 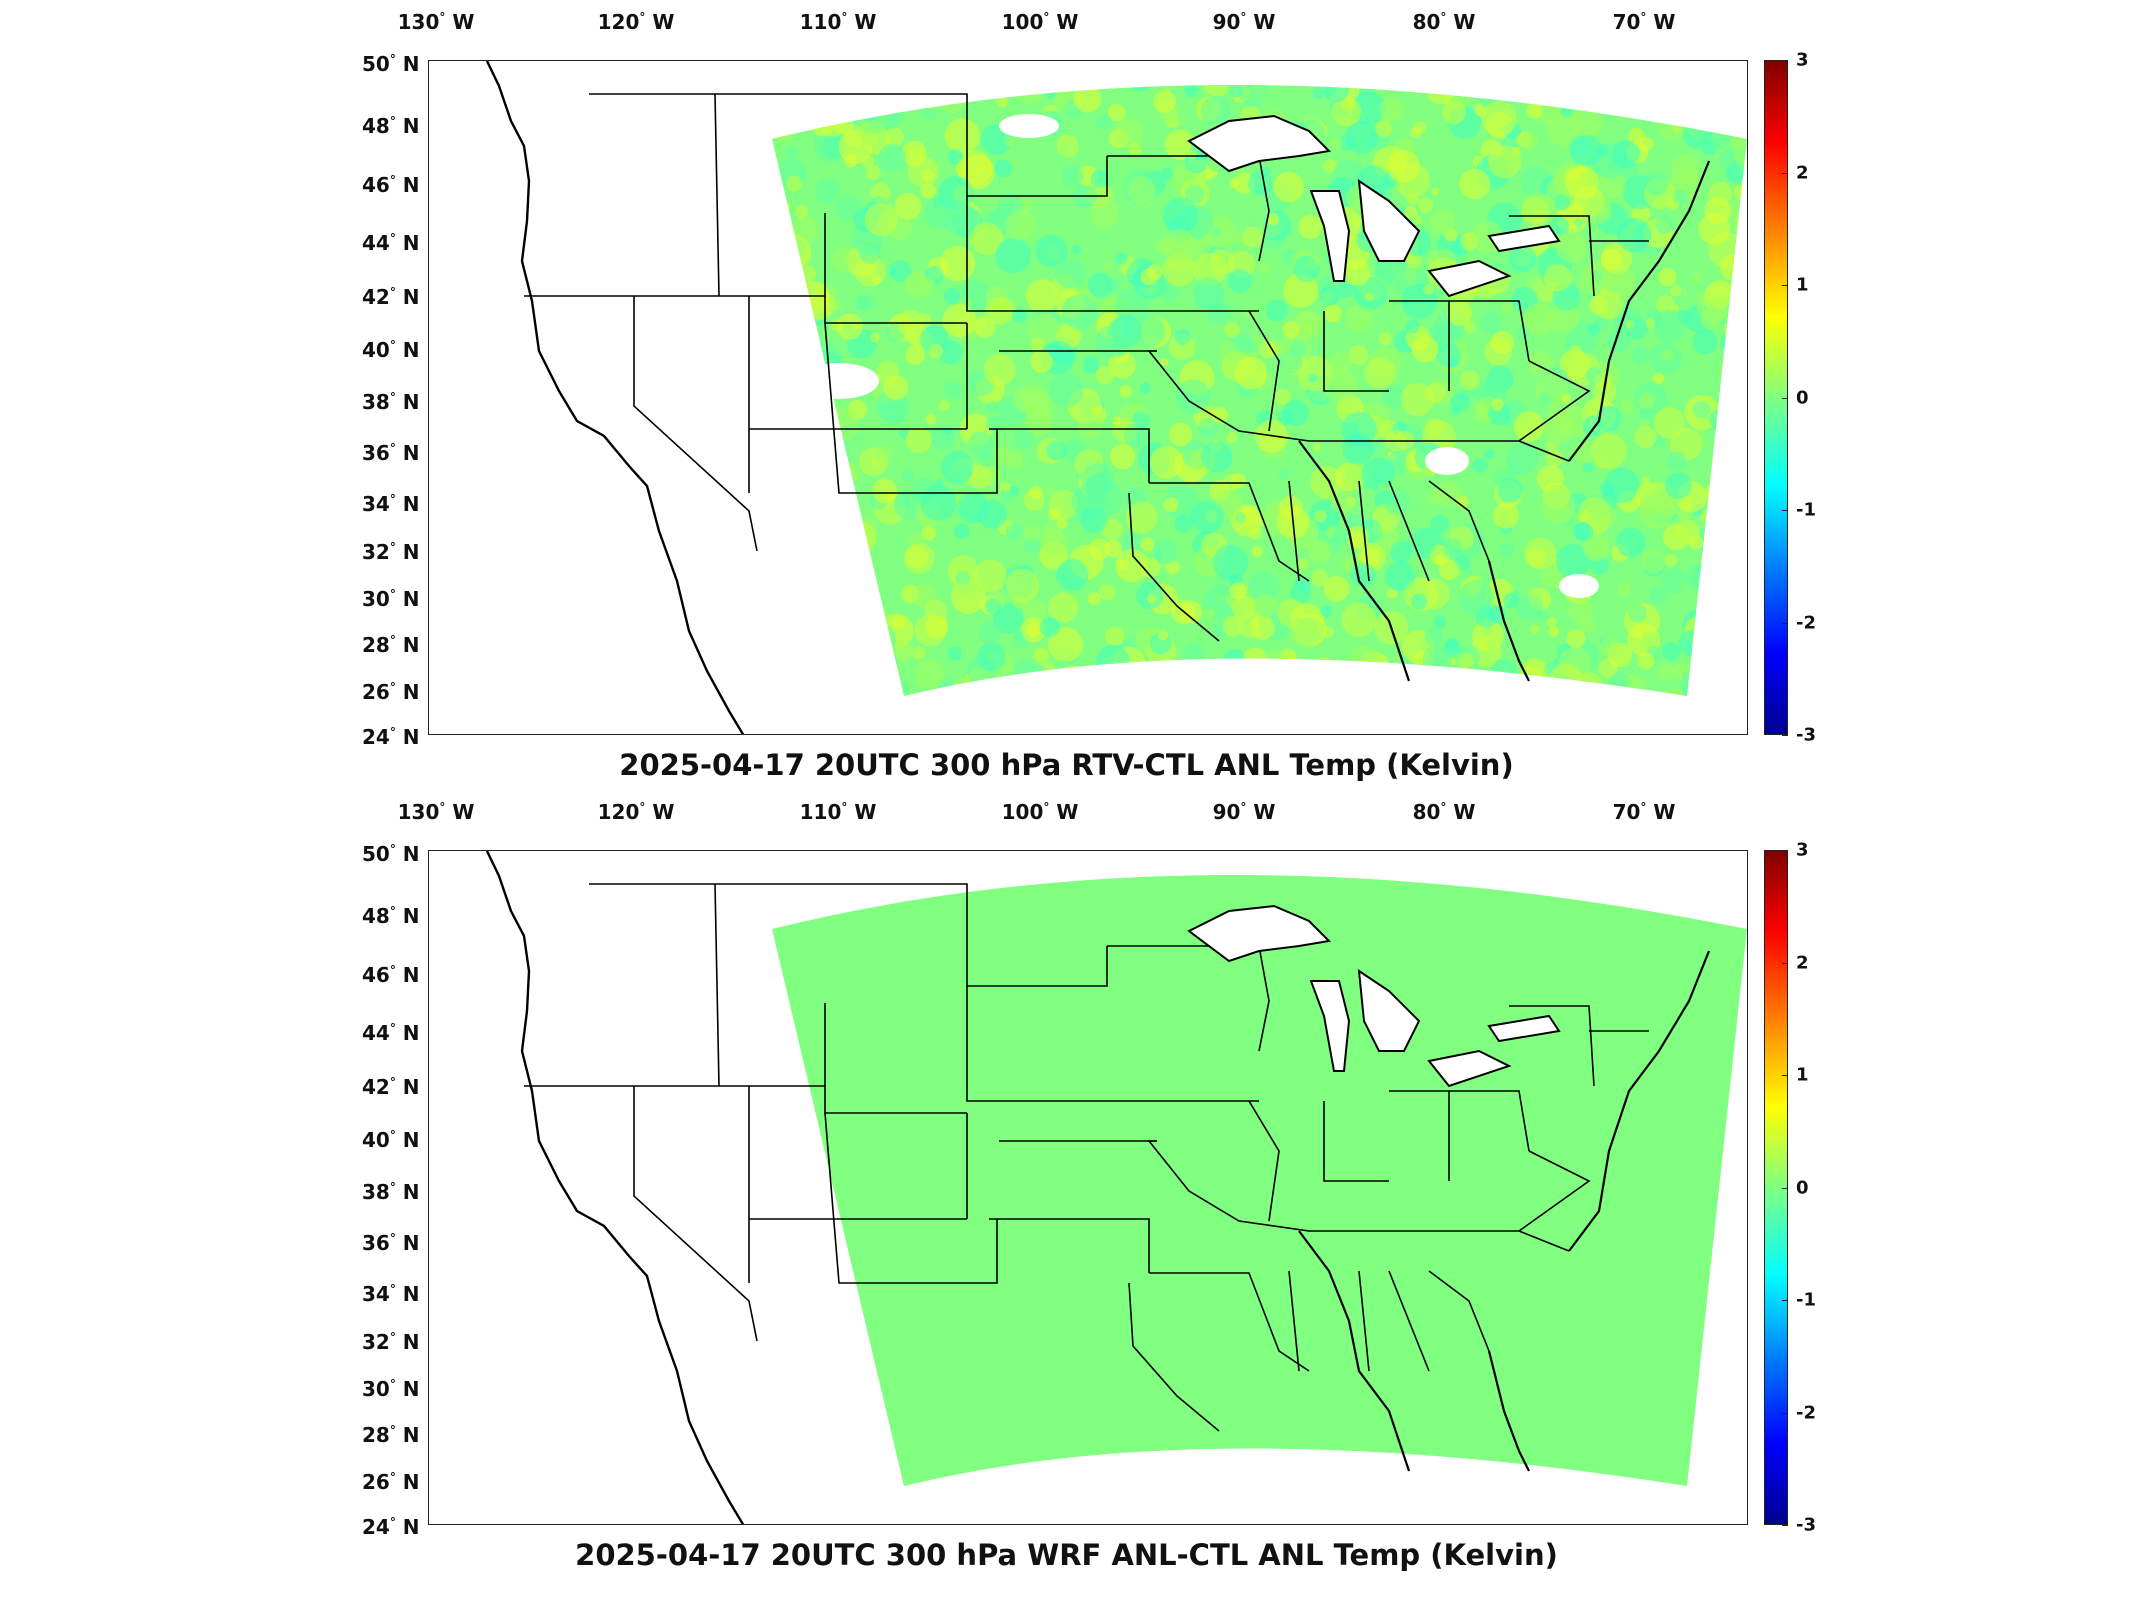 What do you see at coordinates (1806, 510) in the screenshot?
I see `colorbar-tick-label: -1` at bounding box center [1806, 510].